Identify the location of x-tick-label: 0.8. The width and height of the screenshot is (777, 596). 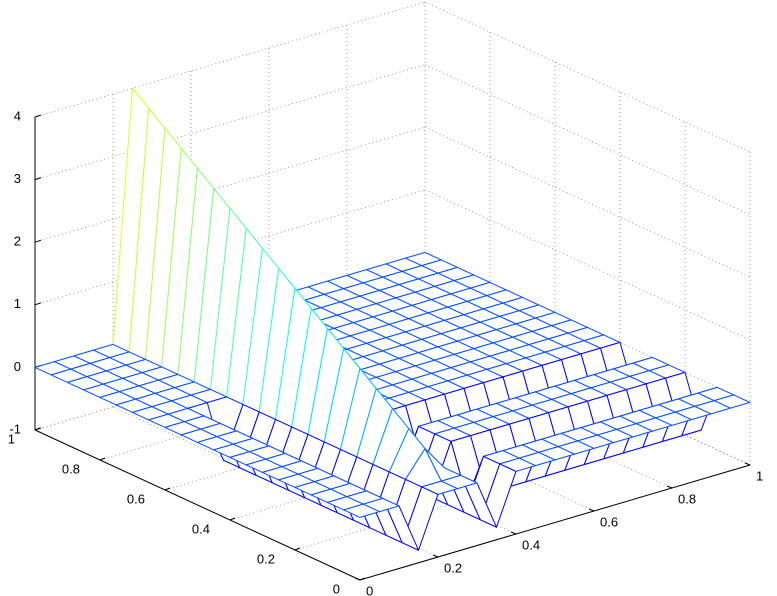
(687, 498).